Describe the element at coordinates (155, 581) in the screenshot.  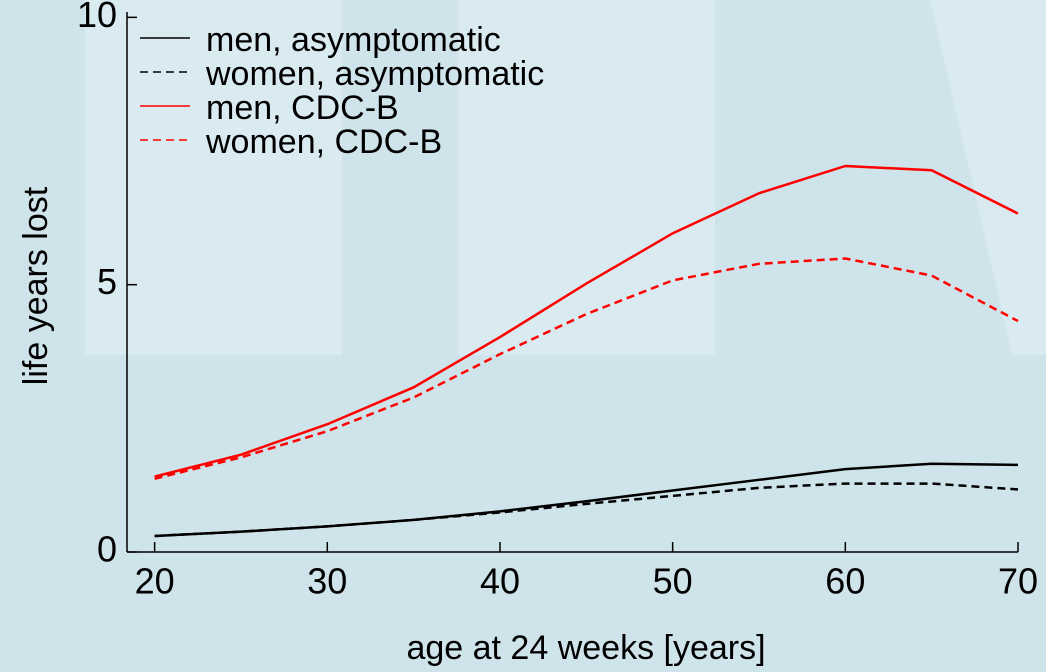
I see `x-tick-label: 20` at that location.